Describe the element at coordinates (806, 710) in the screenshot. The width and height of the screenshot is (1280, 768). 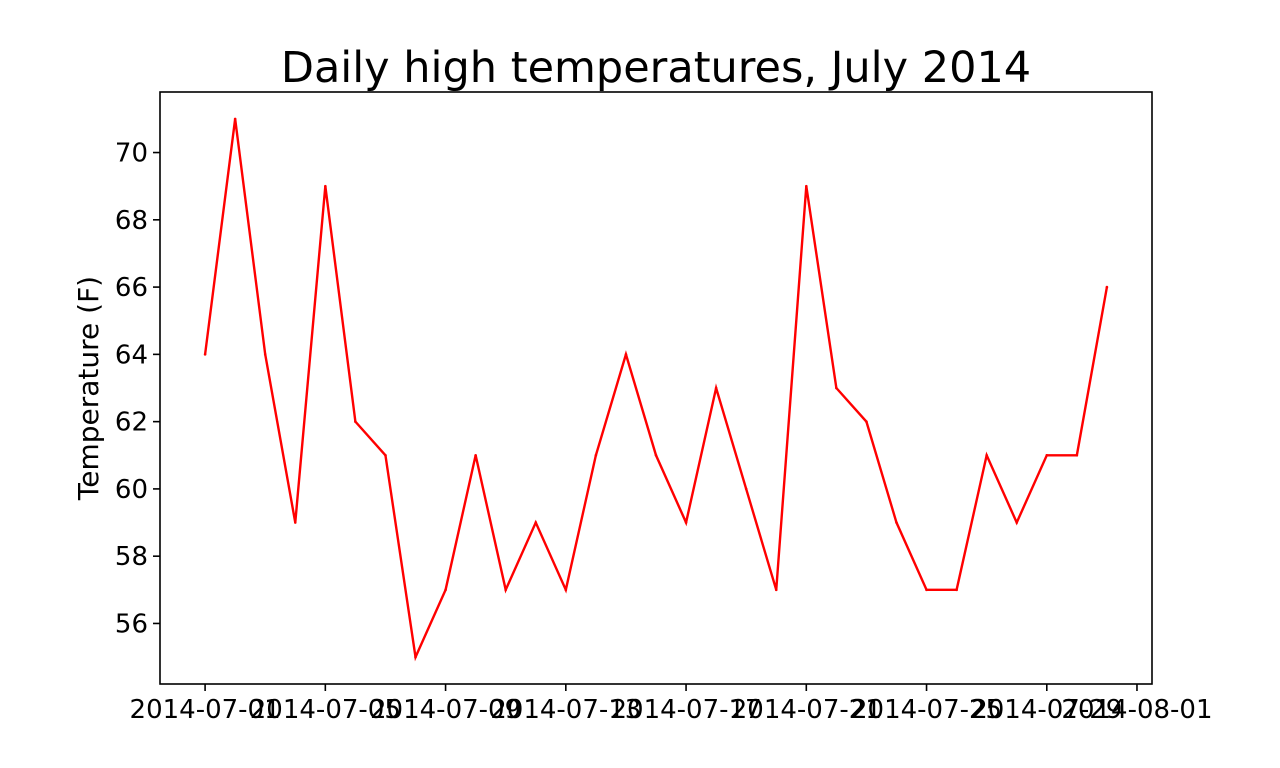
I see `x-tick-label: 2014-07-21` at that location.